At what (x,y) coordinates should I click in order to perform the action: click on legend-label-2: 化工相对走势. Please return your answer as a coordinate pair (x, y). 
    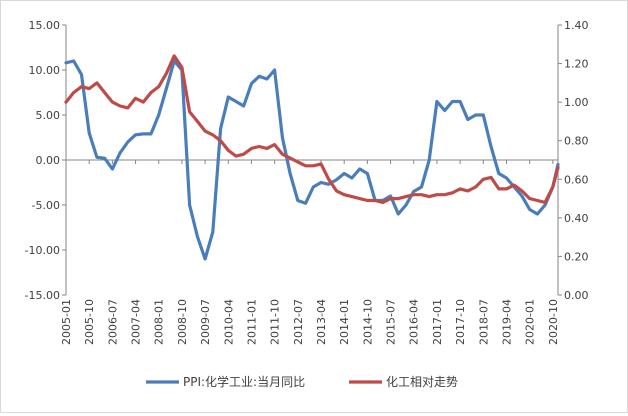
    Looking at the image, I should click on (422, 382).